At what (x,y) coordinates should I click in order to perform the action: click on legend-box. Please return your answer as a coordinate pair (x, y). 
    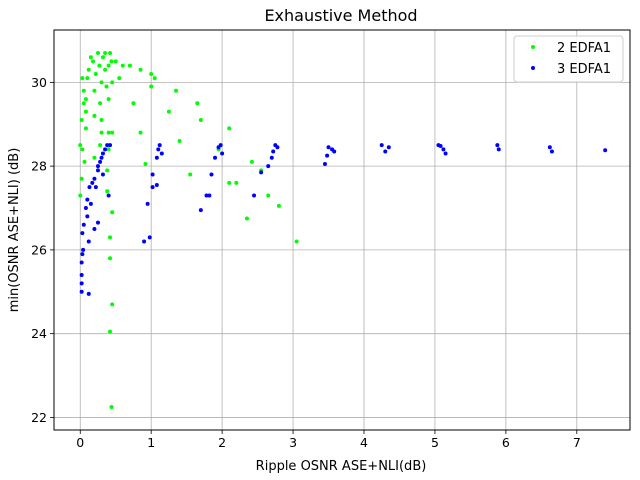
    Looking at the image, I should click on (568, 59).